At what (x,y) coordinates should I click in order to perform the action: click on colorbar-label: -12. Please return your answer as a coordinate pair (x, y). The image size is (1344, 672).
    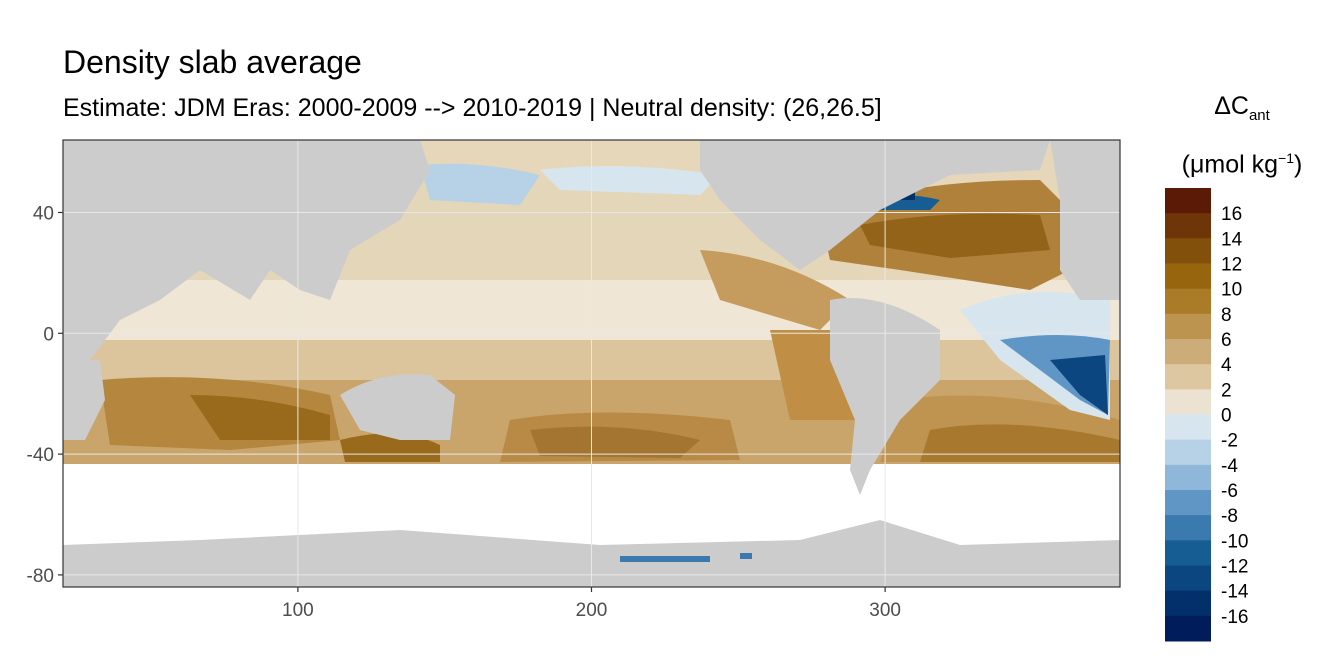
    Looking at the image, I should click on (1234, 567).